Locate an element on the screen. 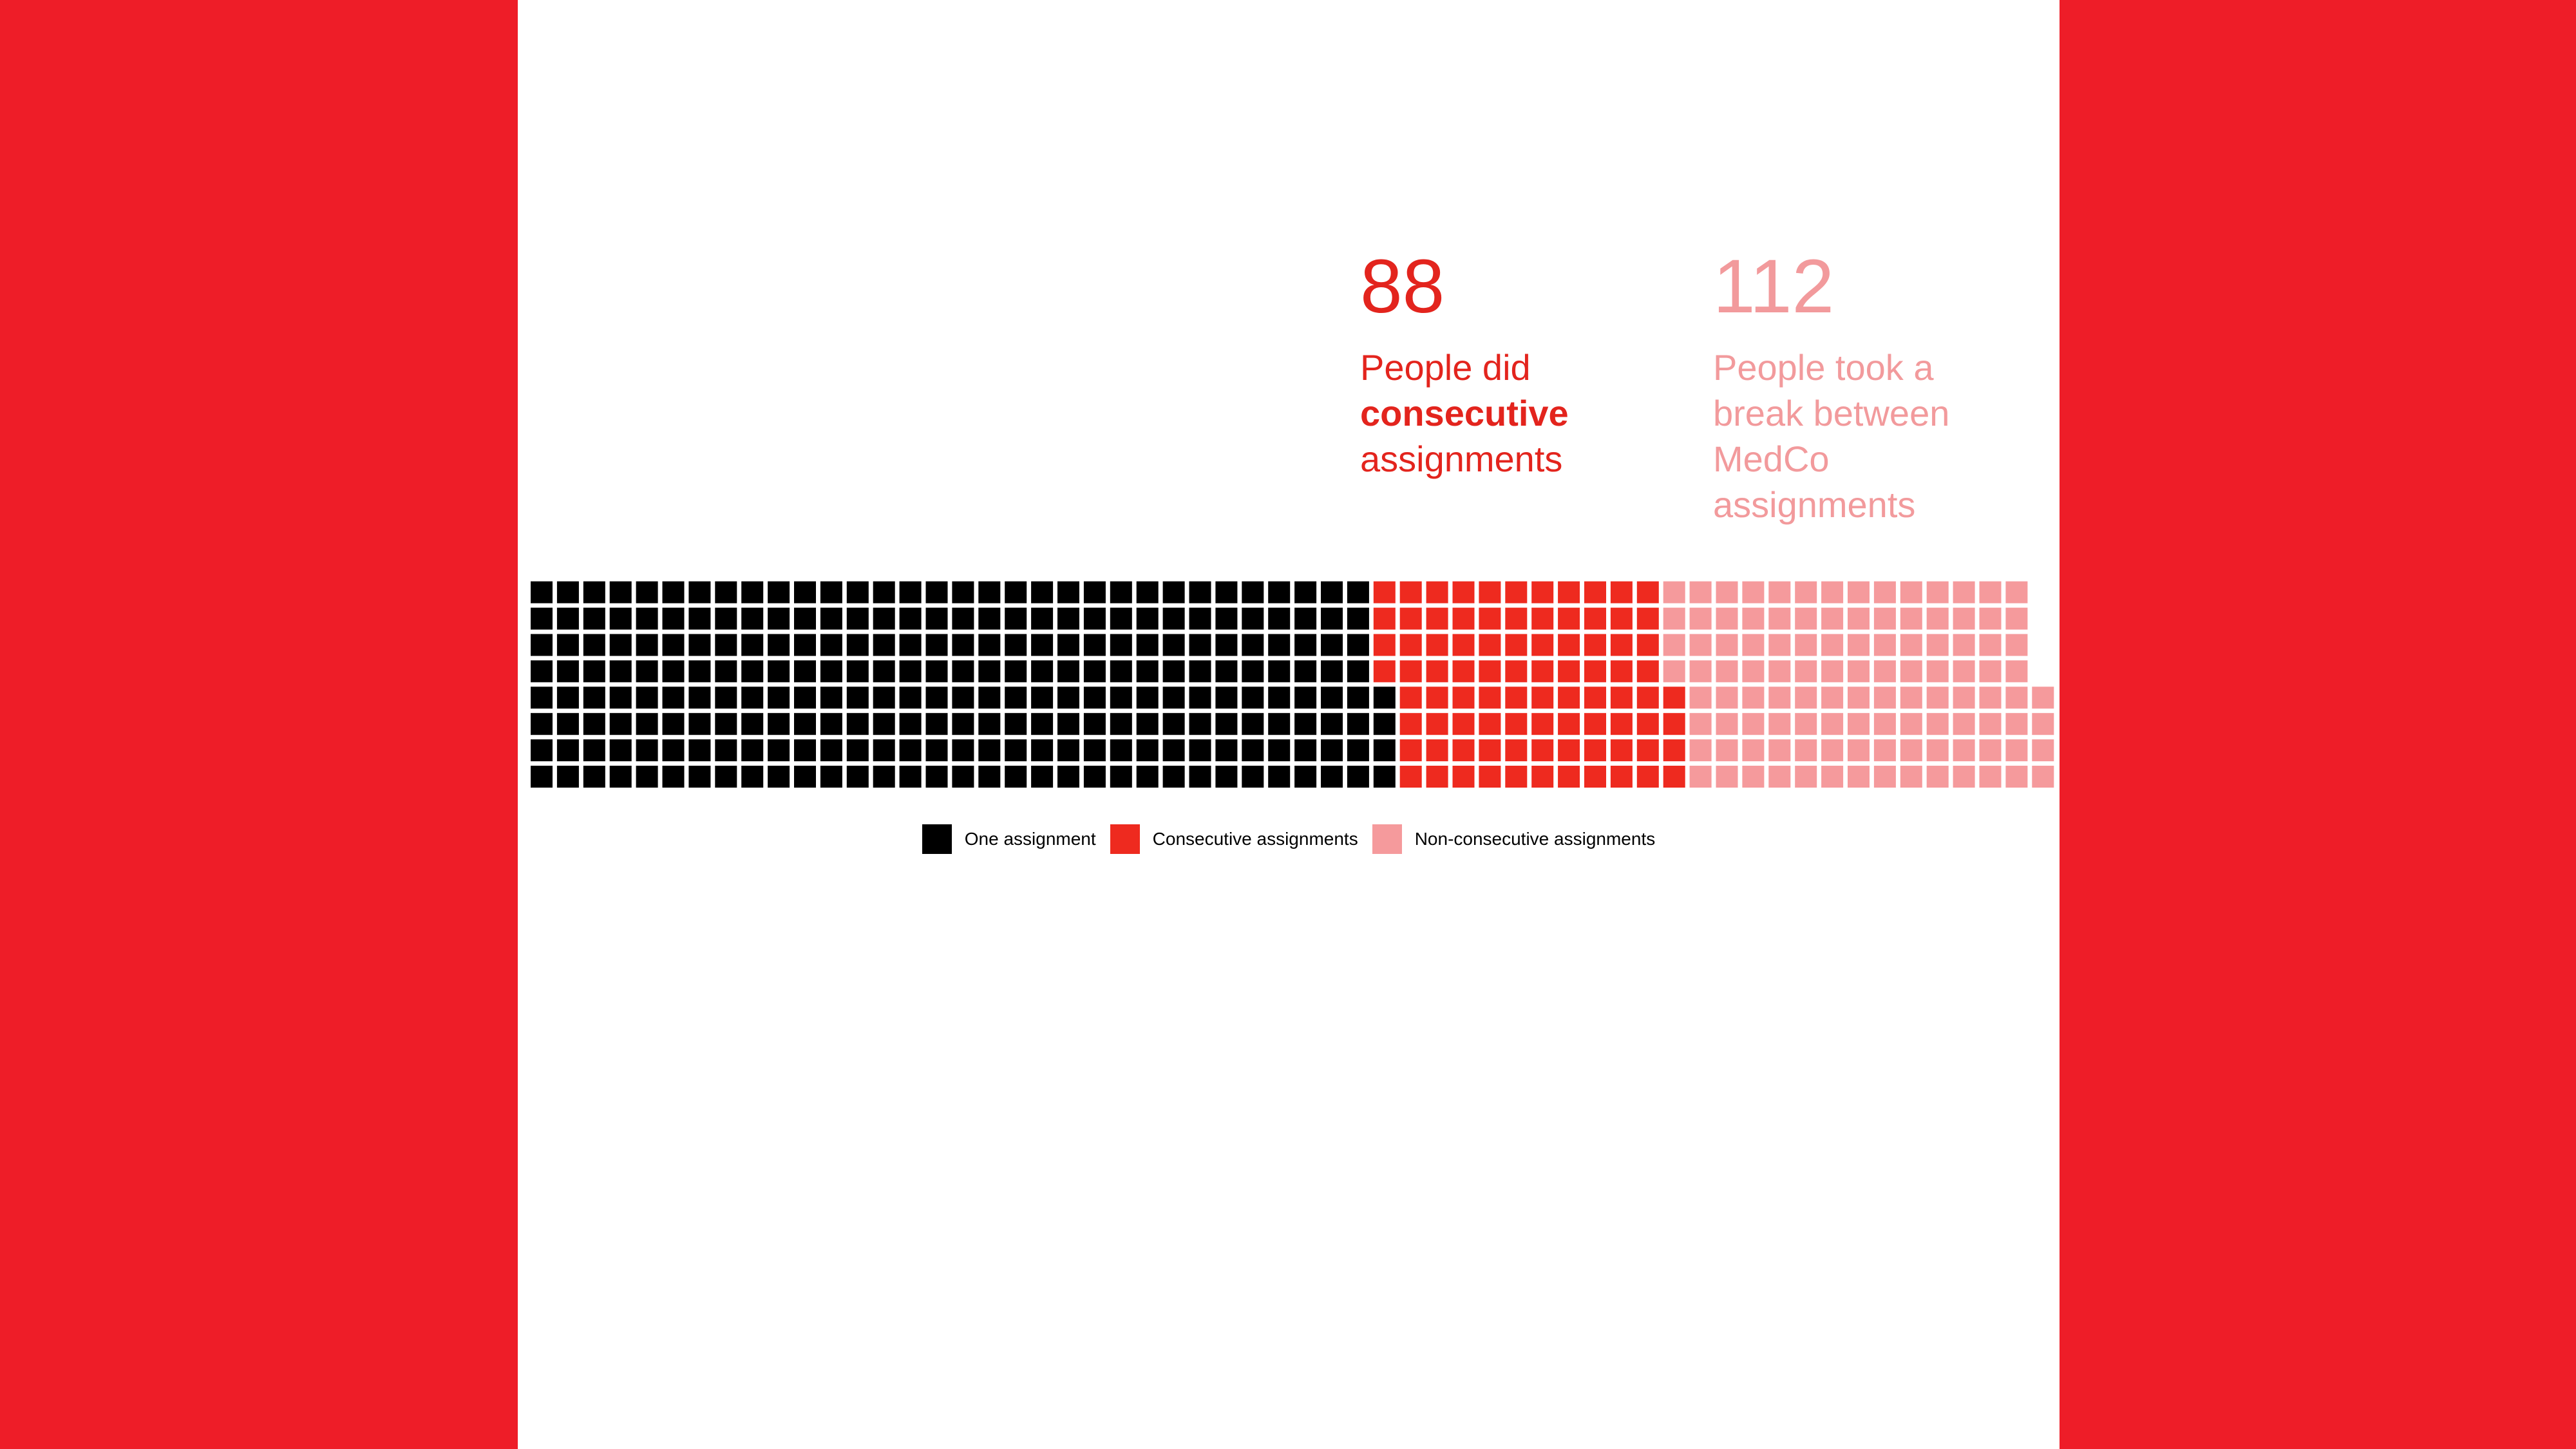 This screenshot has width=2576, height=1449. break-count: 112 is located at coordinates (1774, 286).